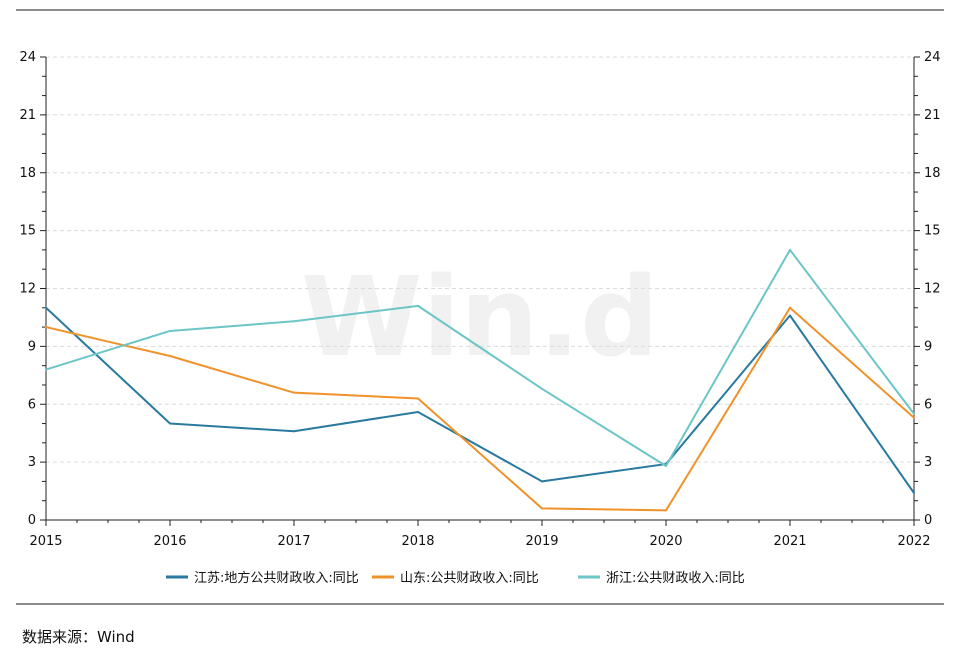  What do you see at coordinates (27, 289) in the screenshot?
I see `left-y-tick-label: 12` at bounding box center [27, 289].